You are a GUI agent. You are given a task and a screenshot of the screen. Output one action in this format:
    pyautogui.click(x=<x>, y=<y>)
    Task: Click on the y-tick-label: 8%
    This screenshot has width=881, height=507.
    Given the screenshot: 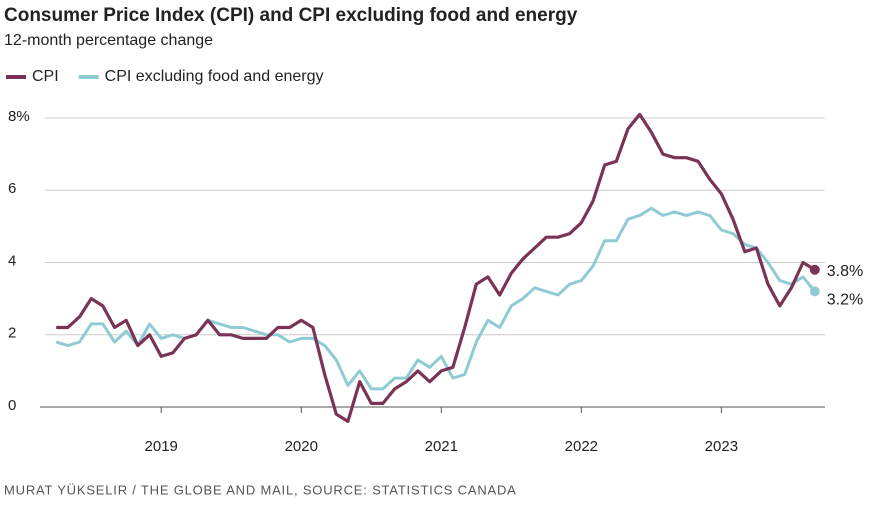 What is the action you would take?
    pyautogui.click(x=19, y=116)
    